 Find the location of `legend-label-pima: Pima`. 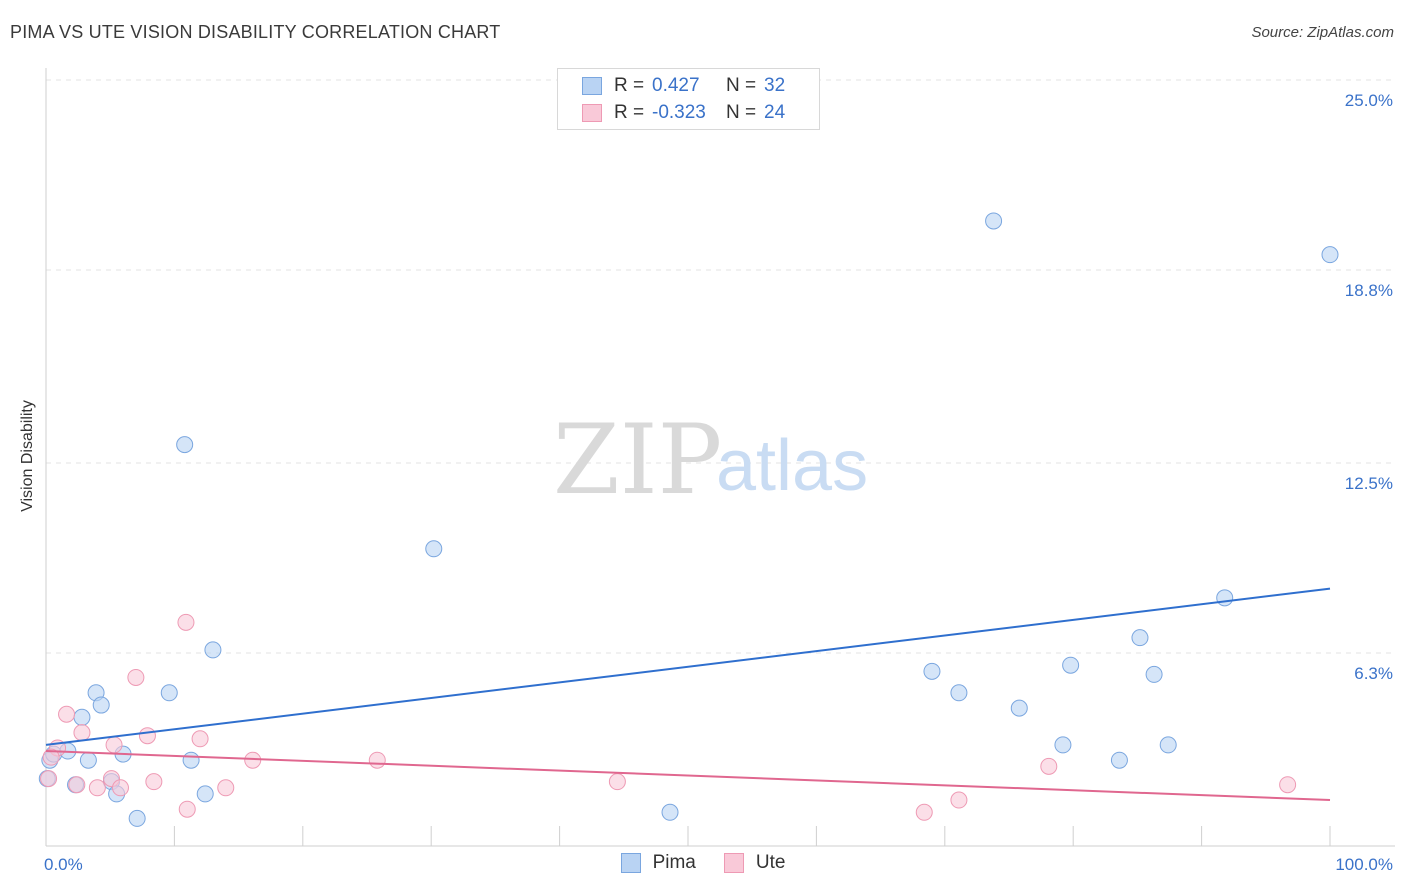

legend-label-pima: Pima is located at coordinates (674, 862).